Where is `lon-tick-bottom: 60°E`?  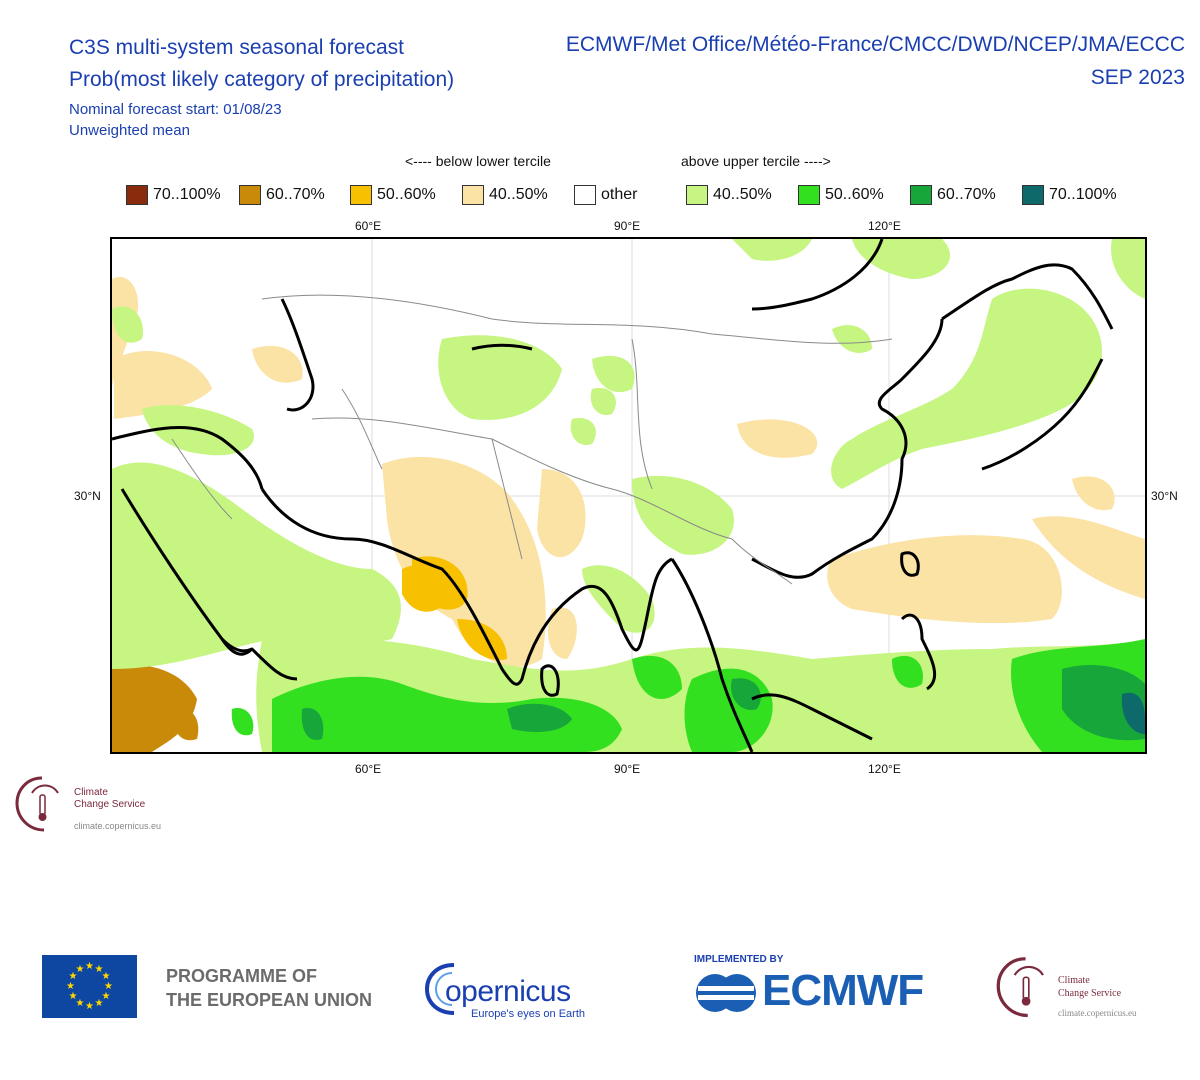
lon-tick-bottom: 60°E is located at coordinates (368, 769).